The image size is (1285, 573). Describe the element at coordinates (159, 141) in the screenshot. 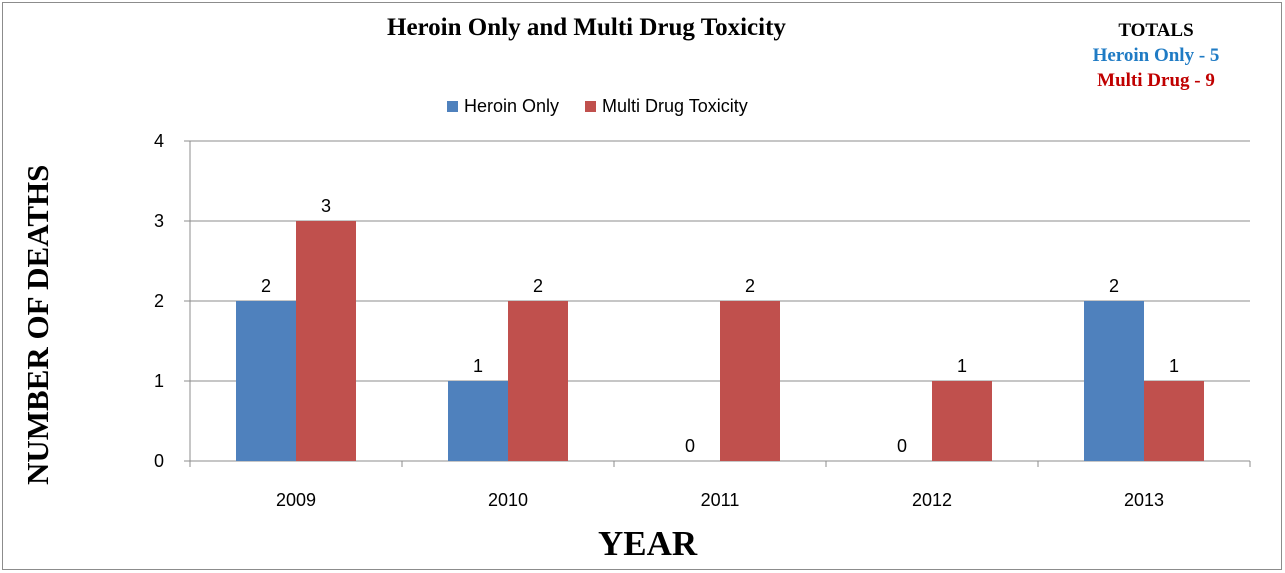

I see `y-tick-label: 4` at that location.